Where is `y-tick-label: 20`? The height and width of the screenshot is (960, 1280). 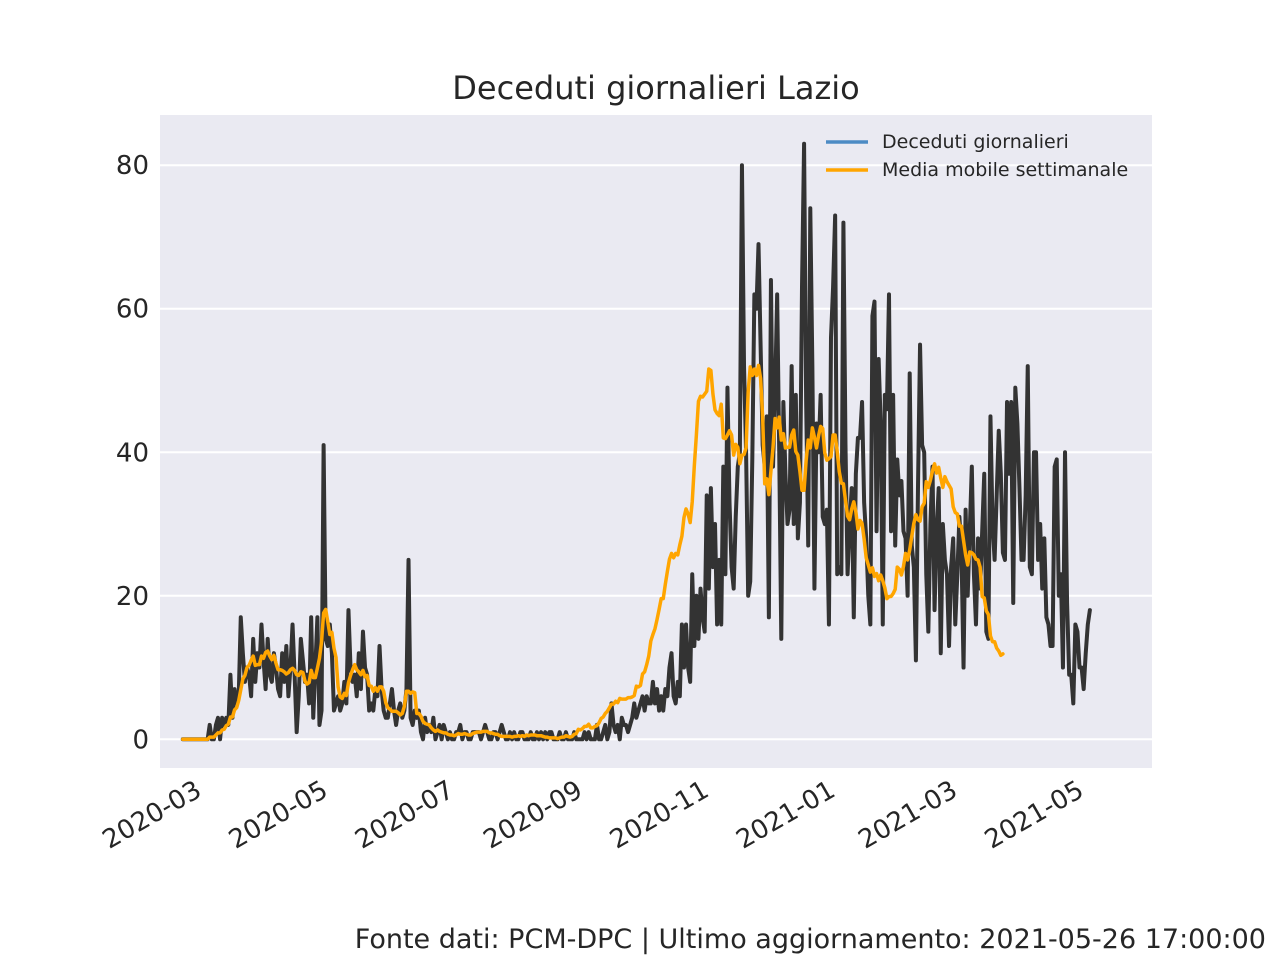 y-tick-label: 20 is located at coordinates (132, 597).